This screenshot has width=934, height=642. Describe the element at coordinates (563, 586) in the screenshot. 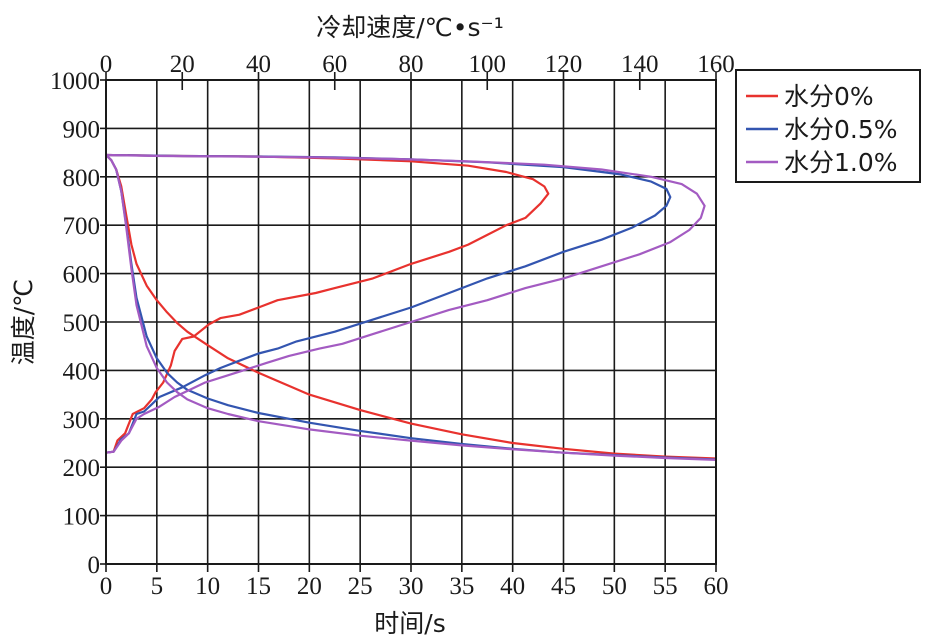

I see `x-tick-label: 45` at that location.